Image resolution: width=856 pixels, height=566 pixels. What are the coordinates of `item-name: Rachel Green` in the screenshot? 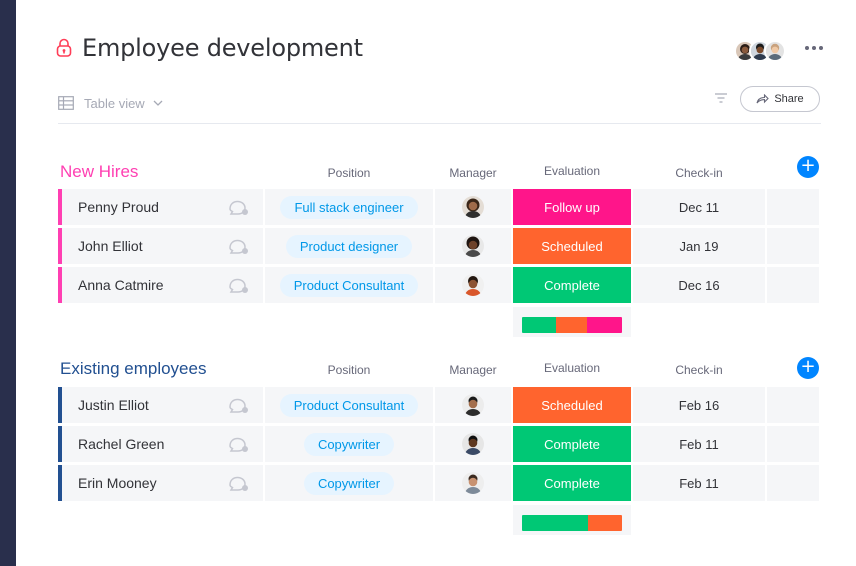 It's located at (121, 444).